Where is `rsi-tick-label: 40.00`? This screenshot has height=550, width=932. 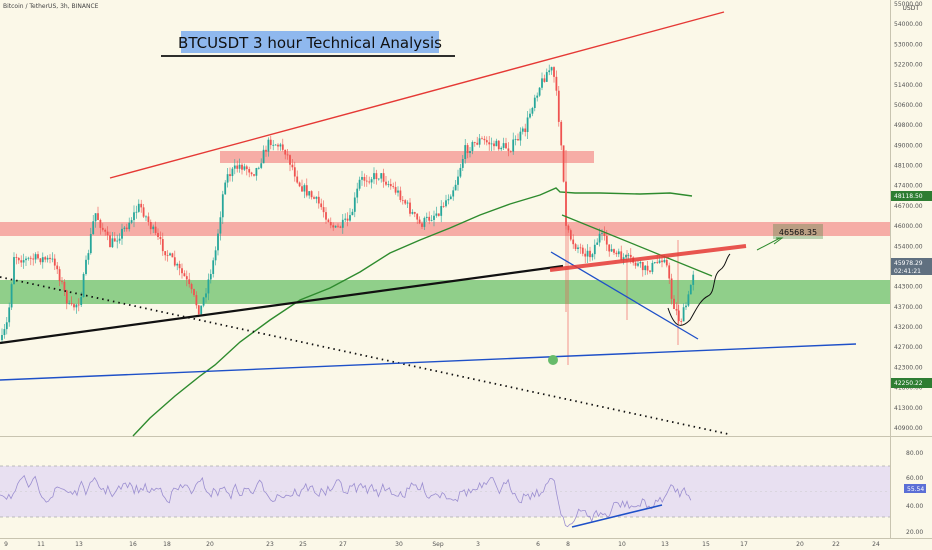 rsi-tick-label: 40.00 is located at coordinates (914, 506).